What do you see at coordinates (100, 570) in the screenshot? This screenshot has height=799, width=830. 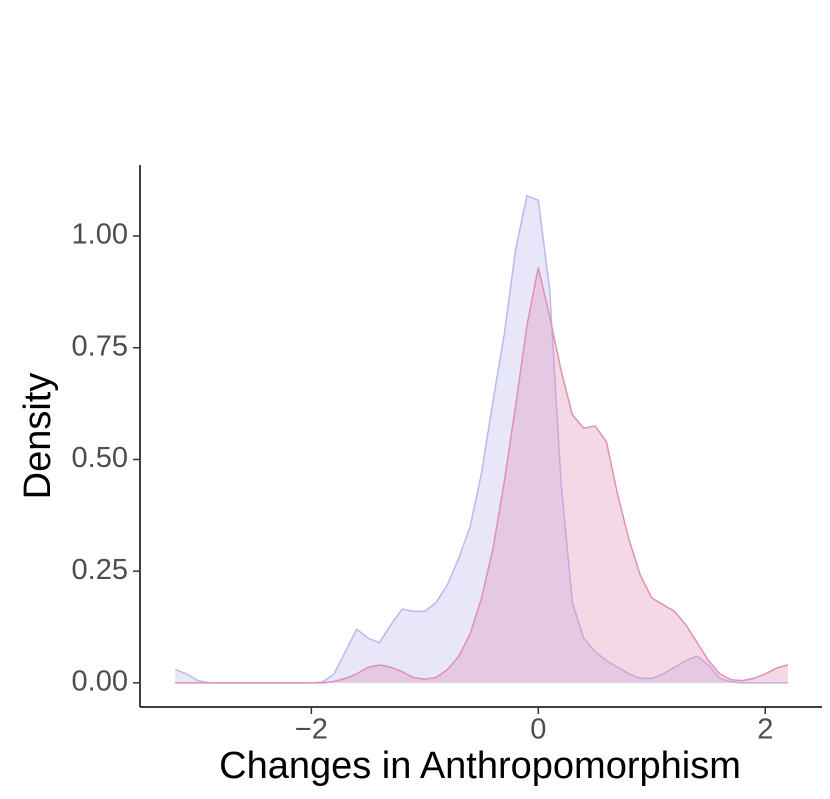 I see `y-tick-label: 0.25` at bounding box center [100, 570].